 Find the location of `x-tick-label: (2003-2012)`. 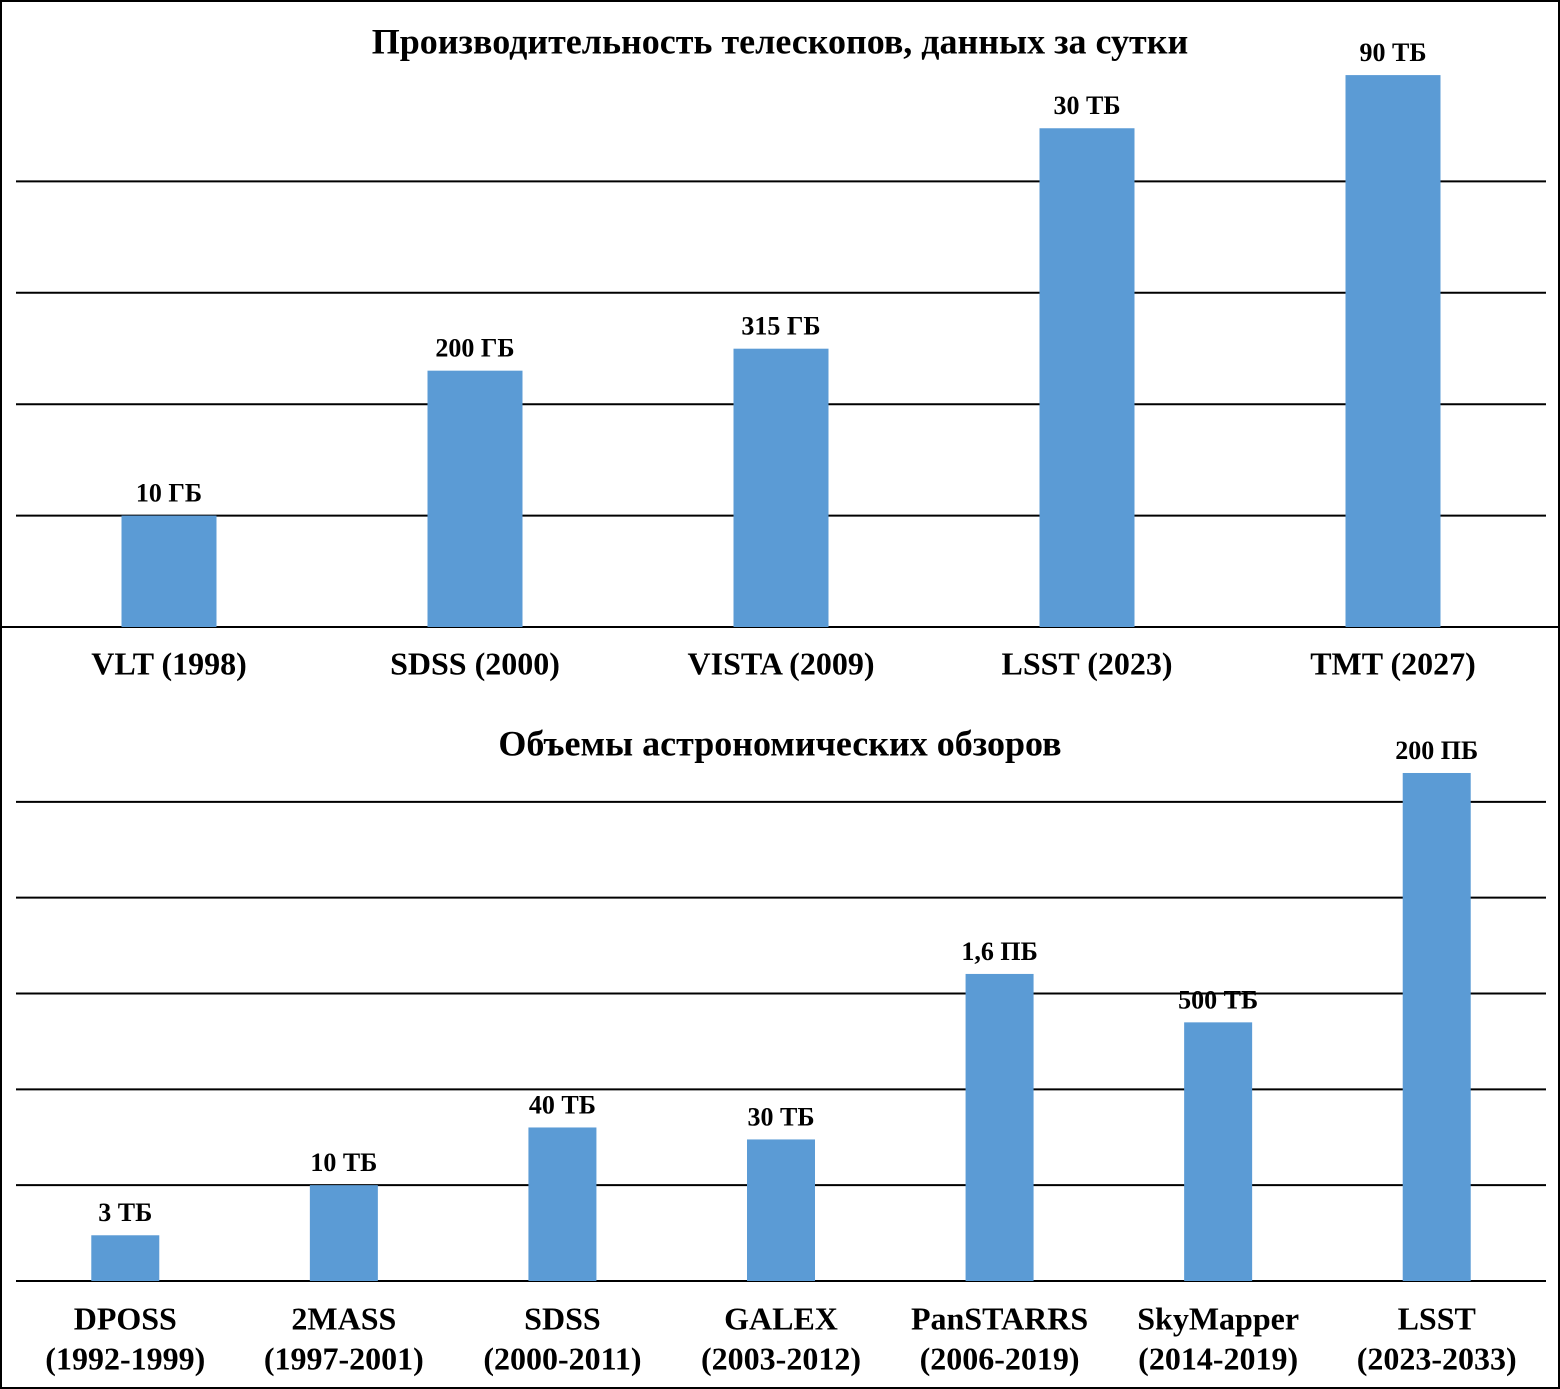

x-tick-label: (2003-2012) is located at coordinates (781, 1358).